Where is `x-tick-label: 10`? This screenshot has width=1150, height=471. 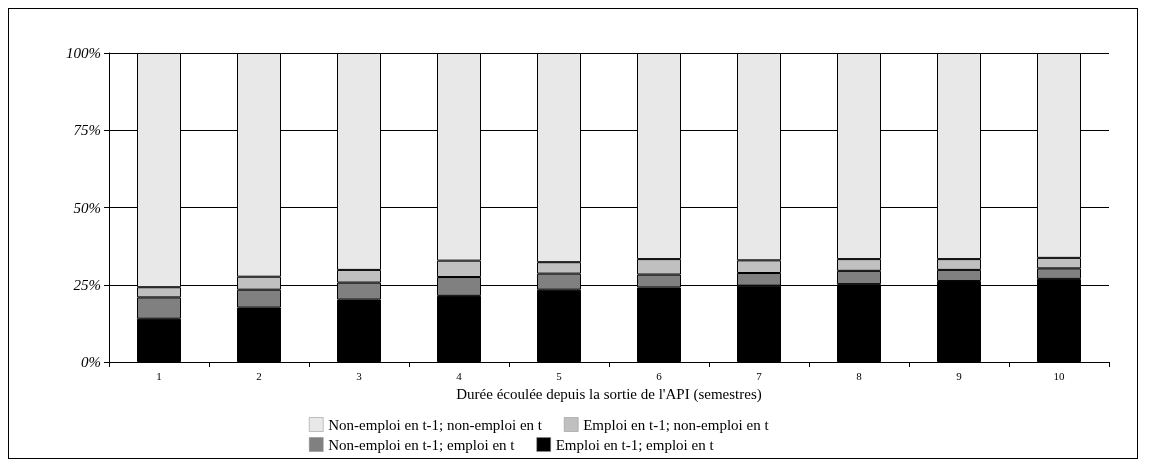
x-tick-label: 10 is located at coordinates (1059, 375).